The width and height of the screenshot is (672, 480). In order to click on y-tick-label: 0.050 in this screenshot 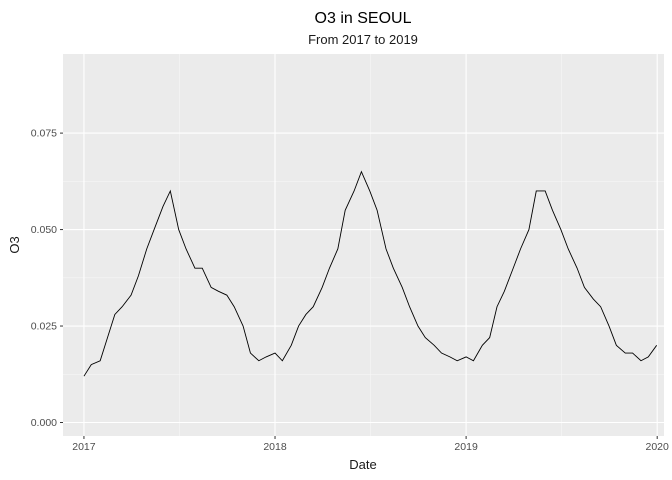, I will do `click(44, 230)`.